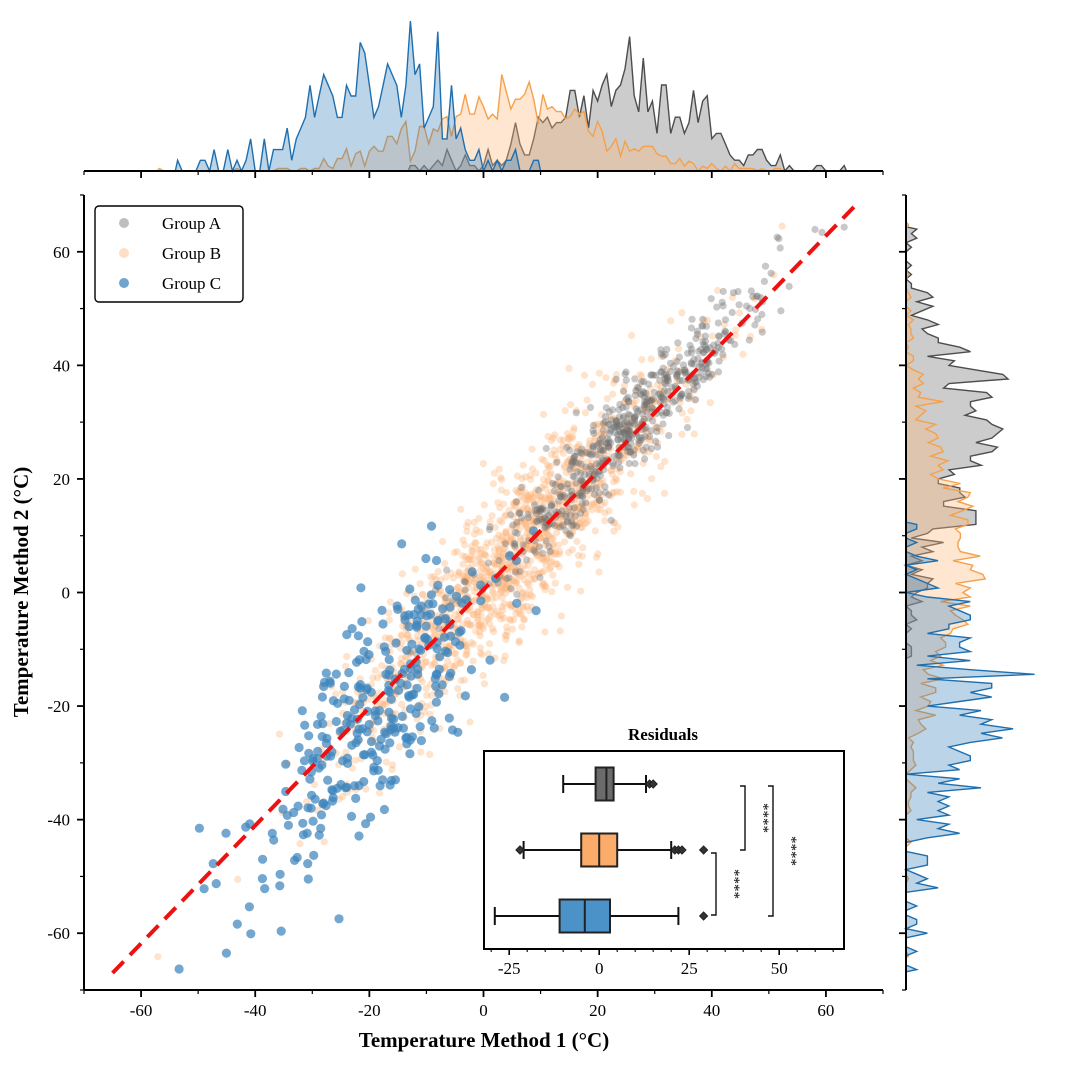 The width and height of the screenshot is (1080, 1065). What do you see at coordinates (825, 1010) in the screenshot?
I see `x-tick-label: 60` at bounding box center [825, 1010].